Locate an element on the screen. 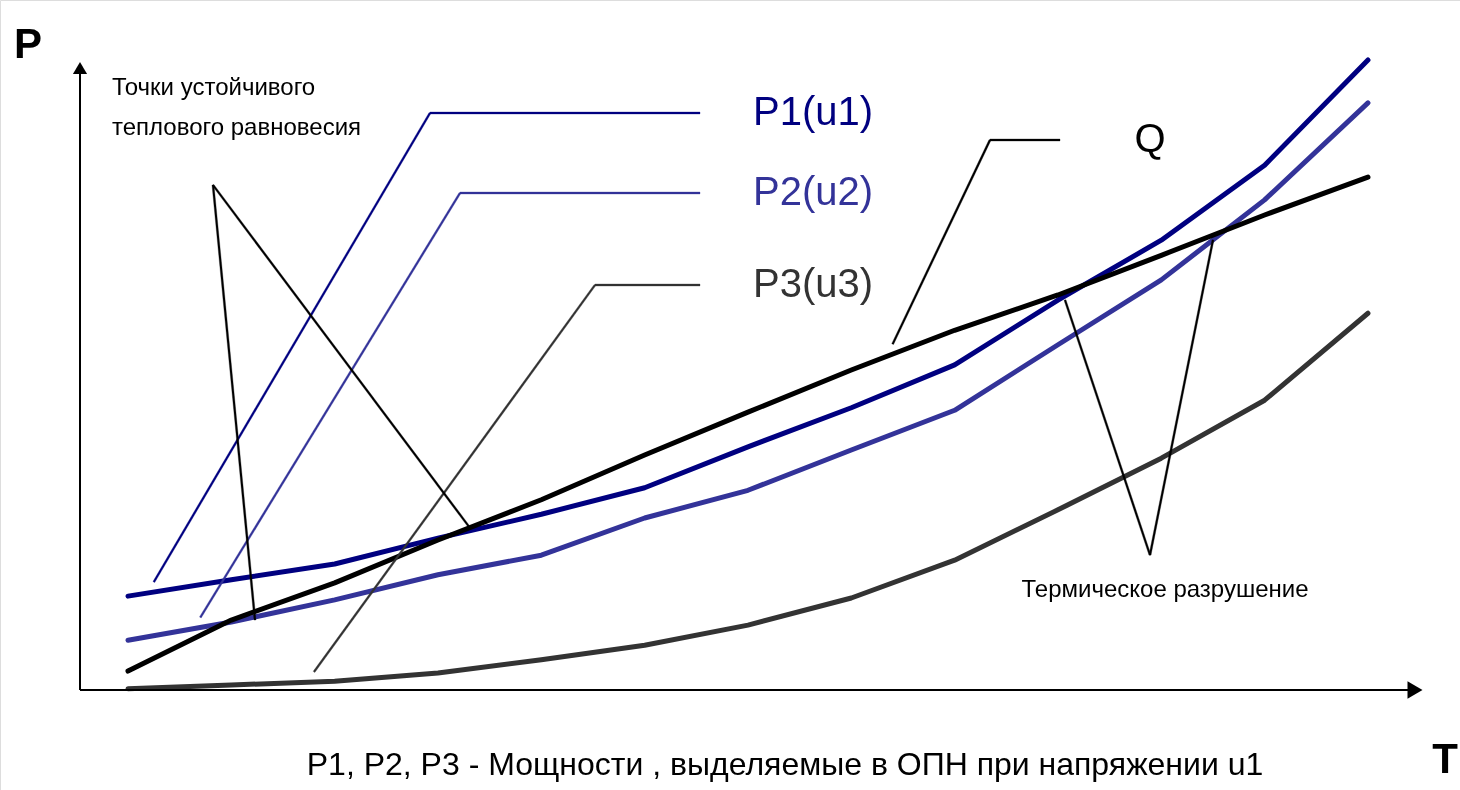  text: P1(u1) is located at coordinates (813, 111).